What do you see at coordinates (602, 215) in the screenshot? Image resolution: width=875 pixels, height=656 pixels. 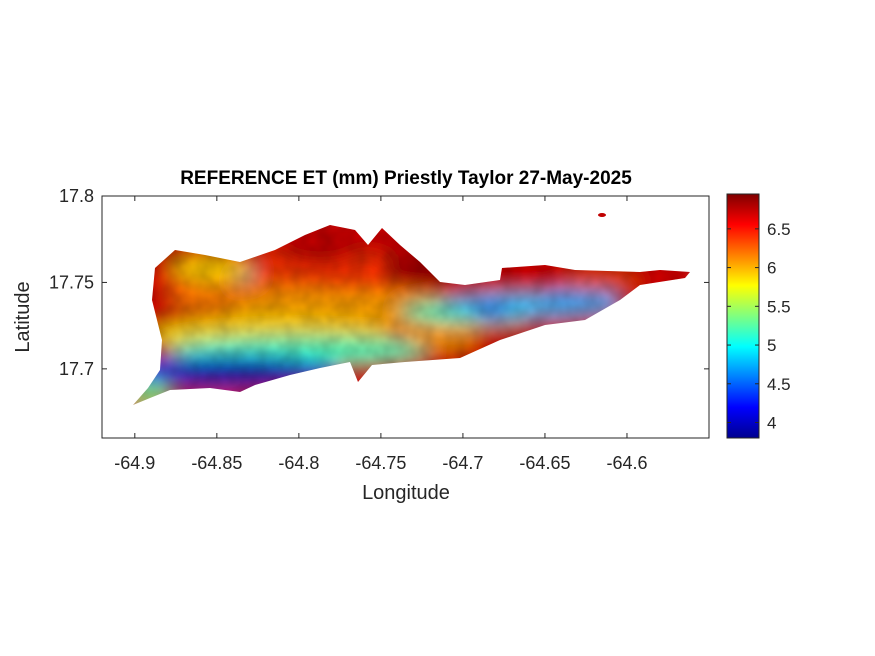 I see `islet` at bounding box center [602, 215].